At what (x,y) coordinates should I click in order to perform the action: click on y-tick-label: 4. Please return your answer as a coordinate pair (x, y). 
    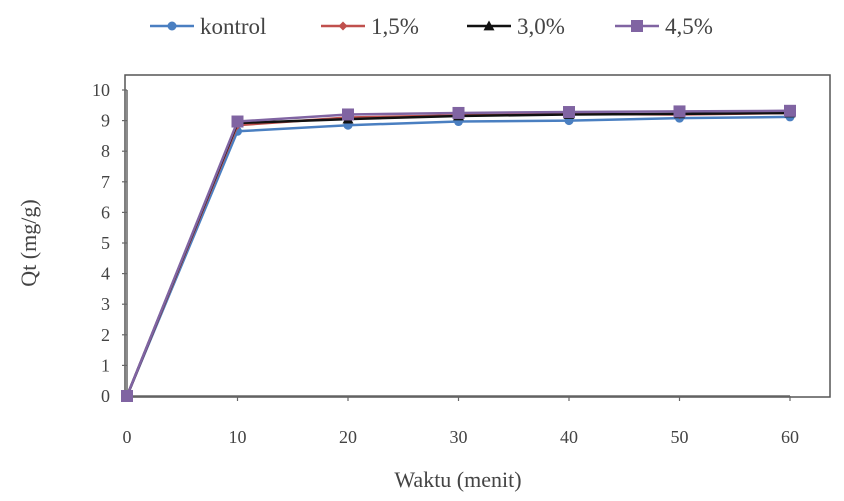
    Looking at the image, I should click on (105, 274).